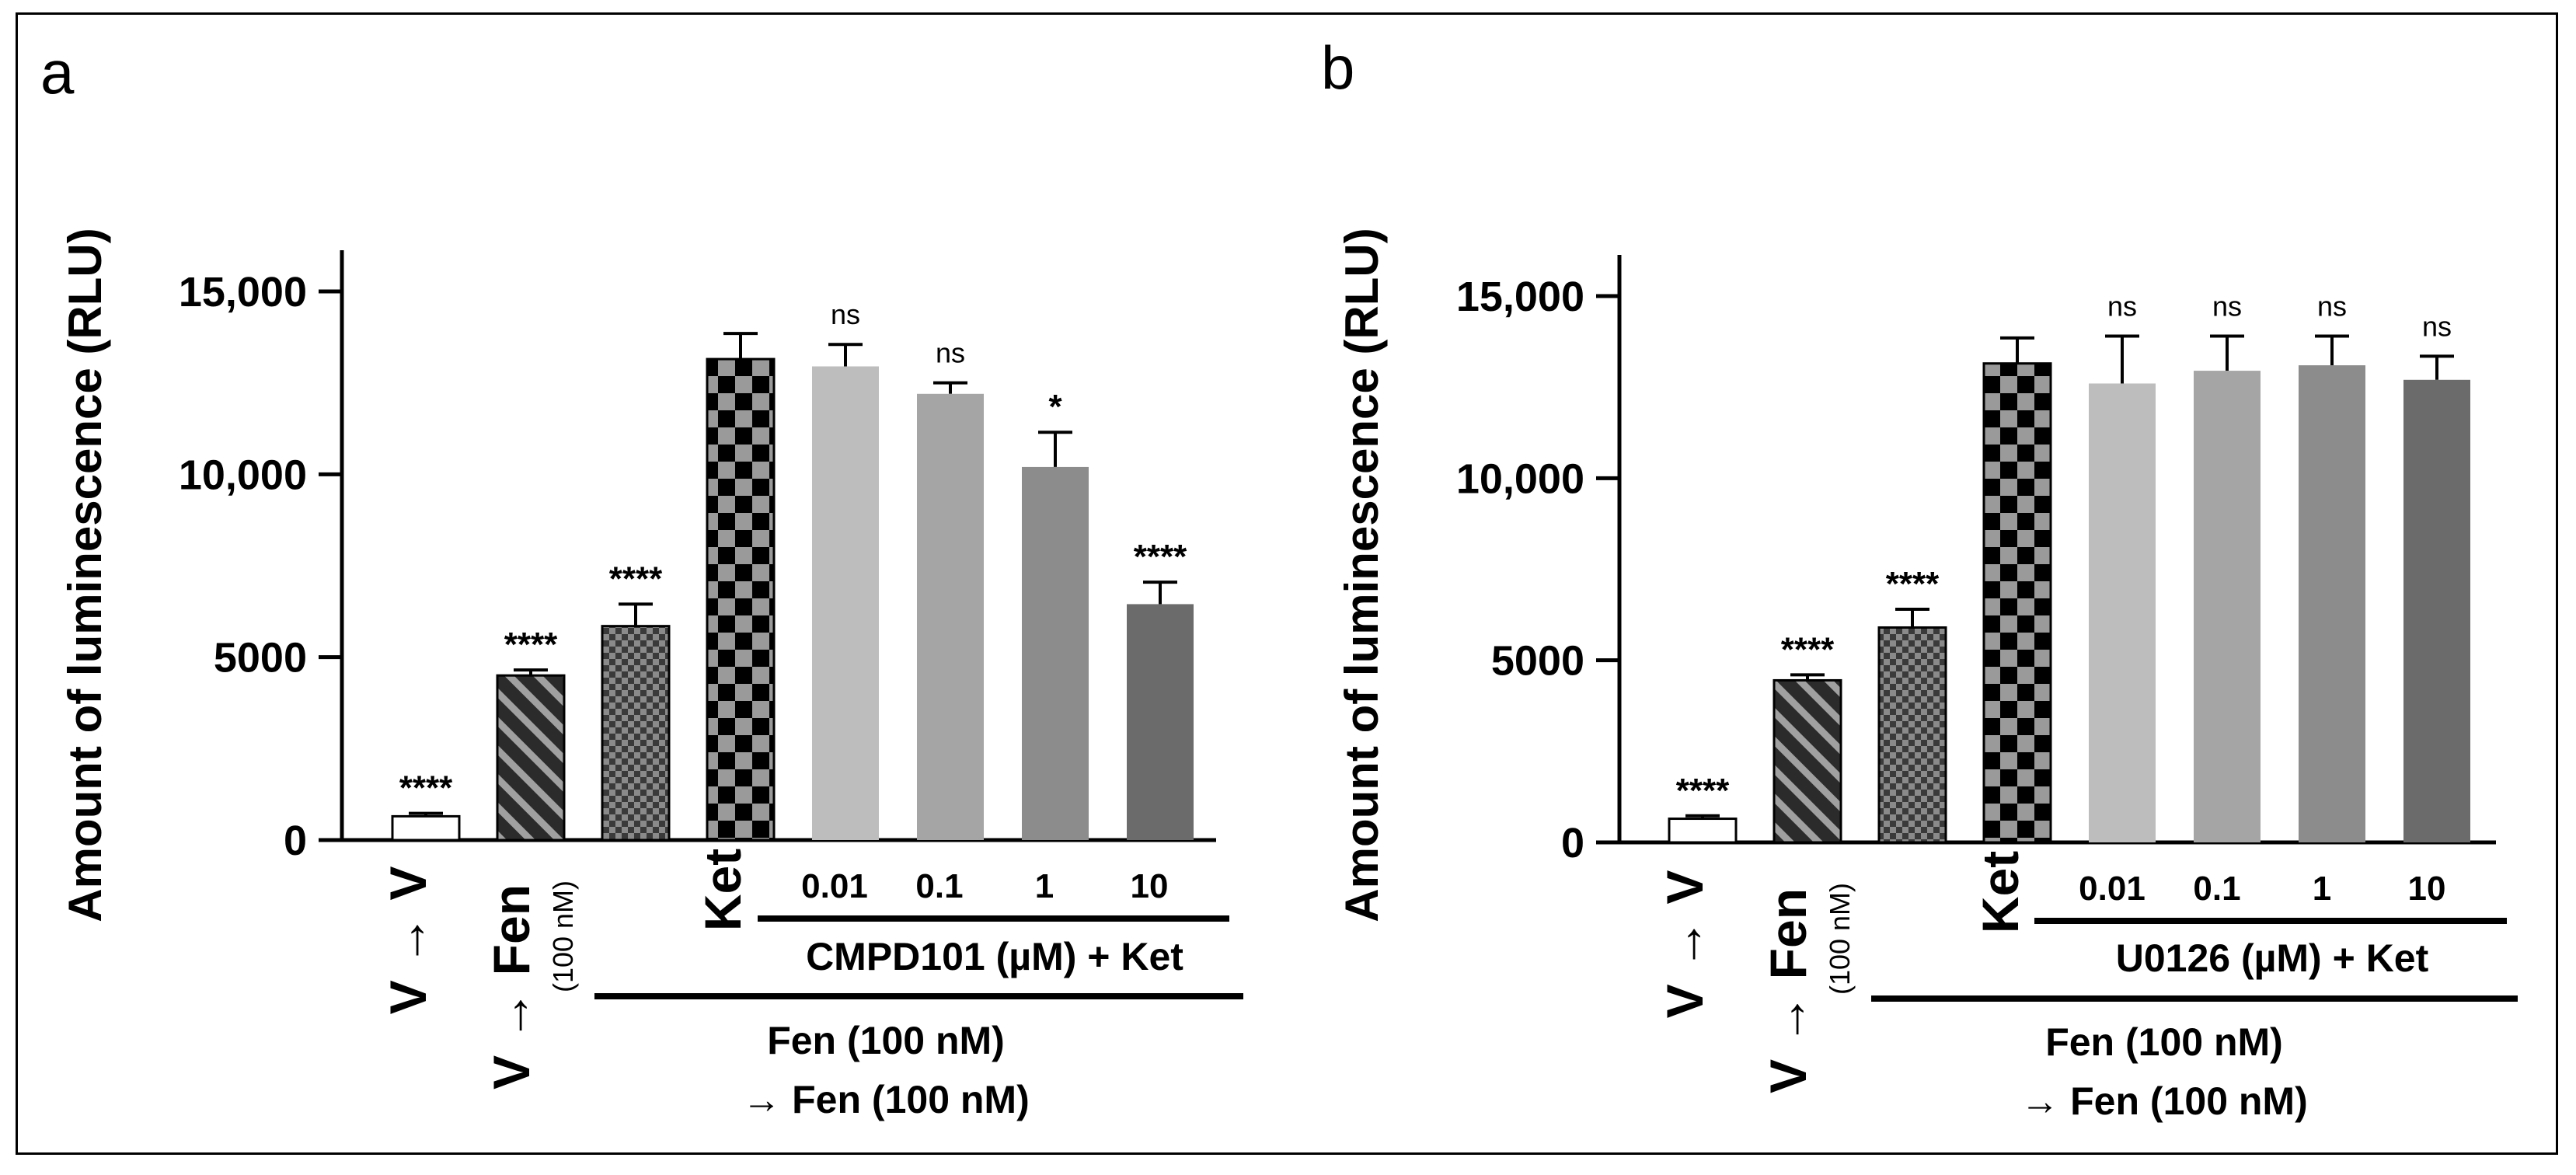 The image size is (2576, 1175). Describe the element at coordinates (2227, 606) in the screenshot. I see `panel-b-bar-u01` at that location.